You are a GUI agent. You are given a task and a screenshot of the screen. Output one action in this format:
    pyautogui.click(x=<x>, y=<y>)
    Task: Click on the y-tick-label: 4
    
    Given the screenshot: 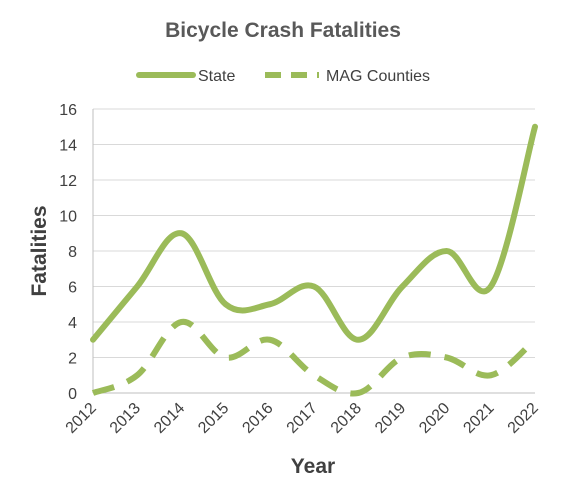 What is the action you would take?
    pyautogui.click(x=72, y=323)
    